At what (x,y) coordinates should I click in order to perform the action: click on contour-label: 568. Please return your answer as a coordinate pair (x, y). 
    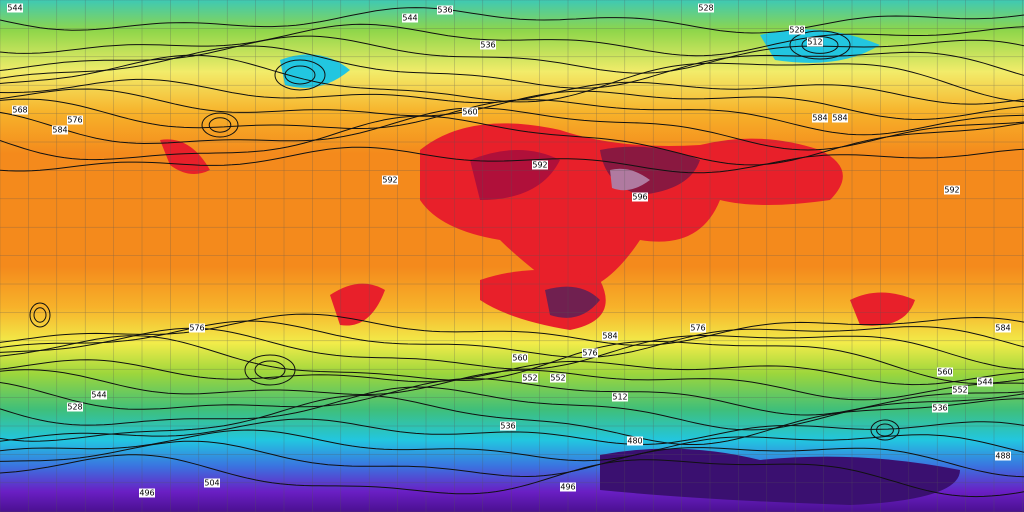
    Looking at the image, I should click on (19, 110).